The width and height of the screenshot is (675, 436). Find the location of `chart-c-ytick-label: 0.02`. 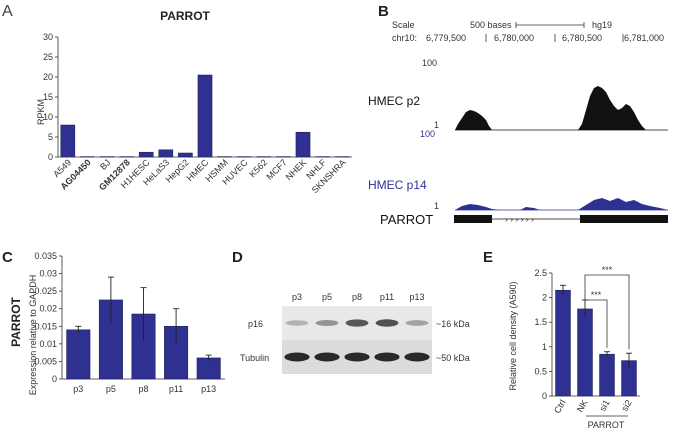

chart-c-ytick-label: 0.02 is located at coordinates (48, 309).